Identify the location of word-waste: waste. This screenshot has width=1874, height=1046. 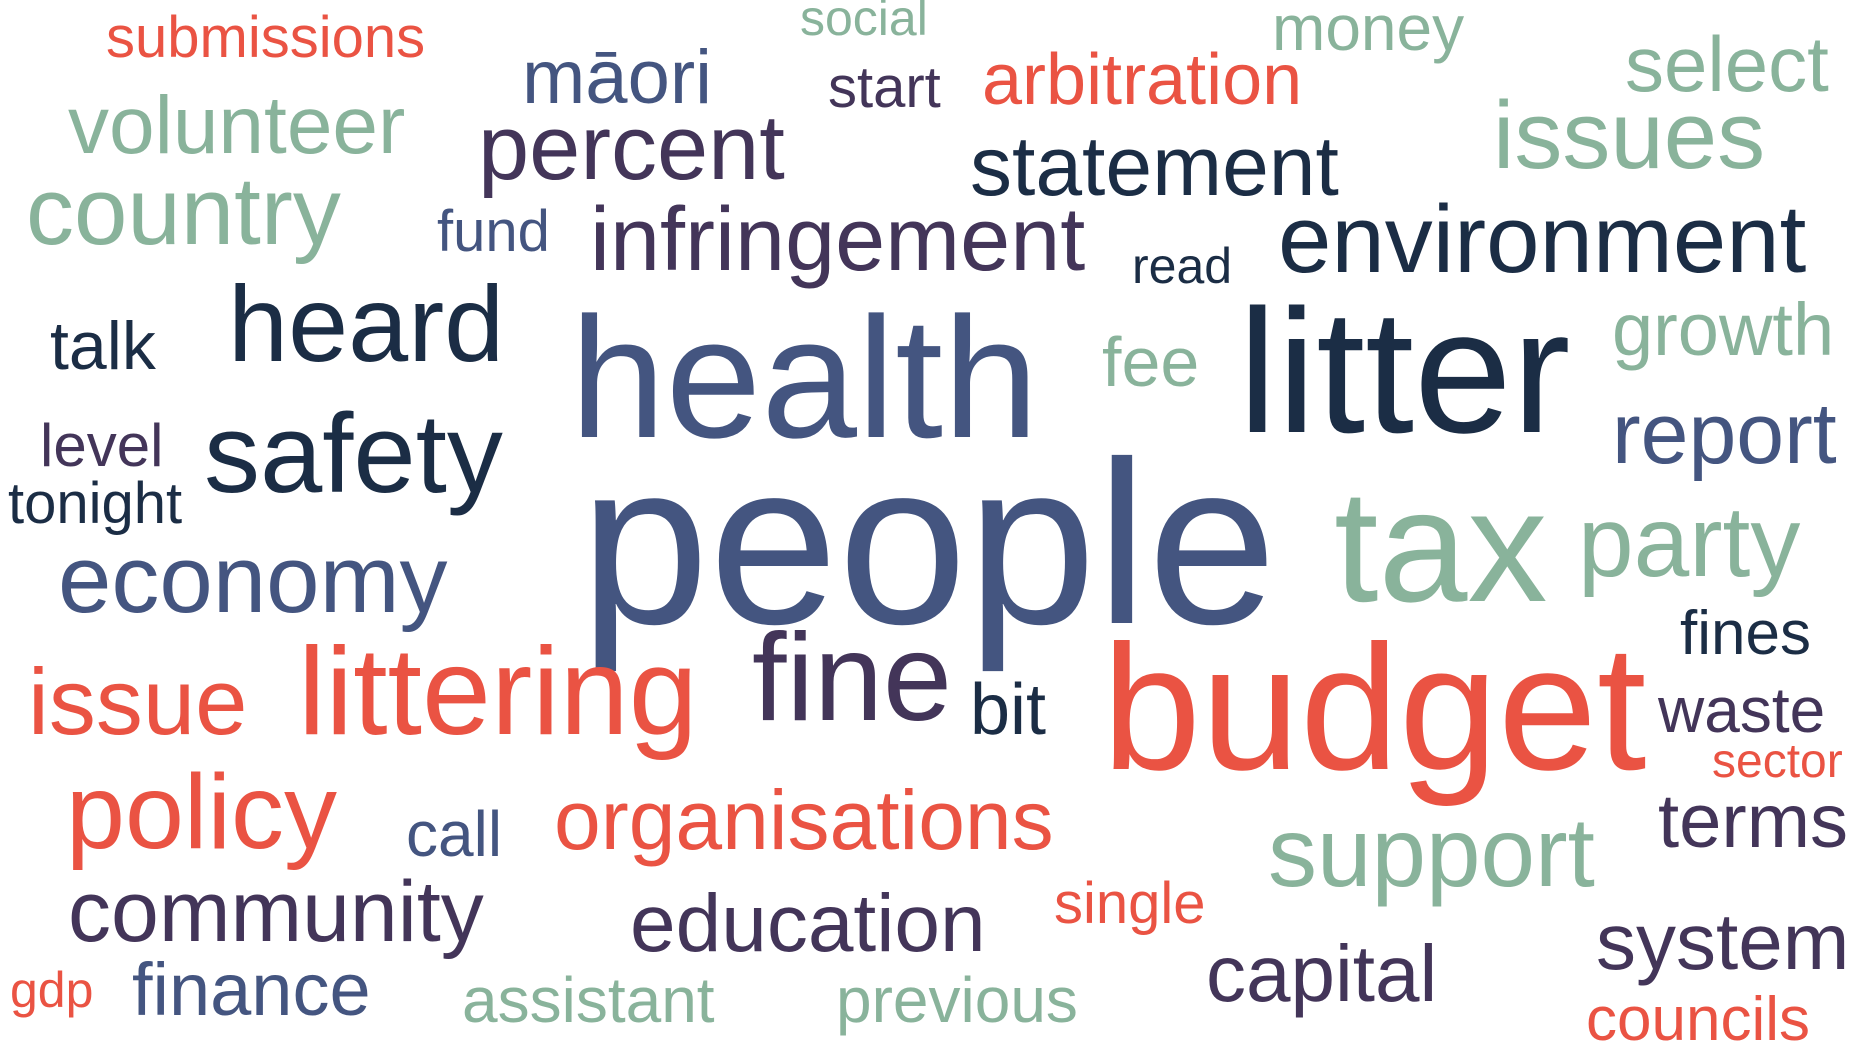
(1742, 710).